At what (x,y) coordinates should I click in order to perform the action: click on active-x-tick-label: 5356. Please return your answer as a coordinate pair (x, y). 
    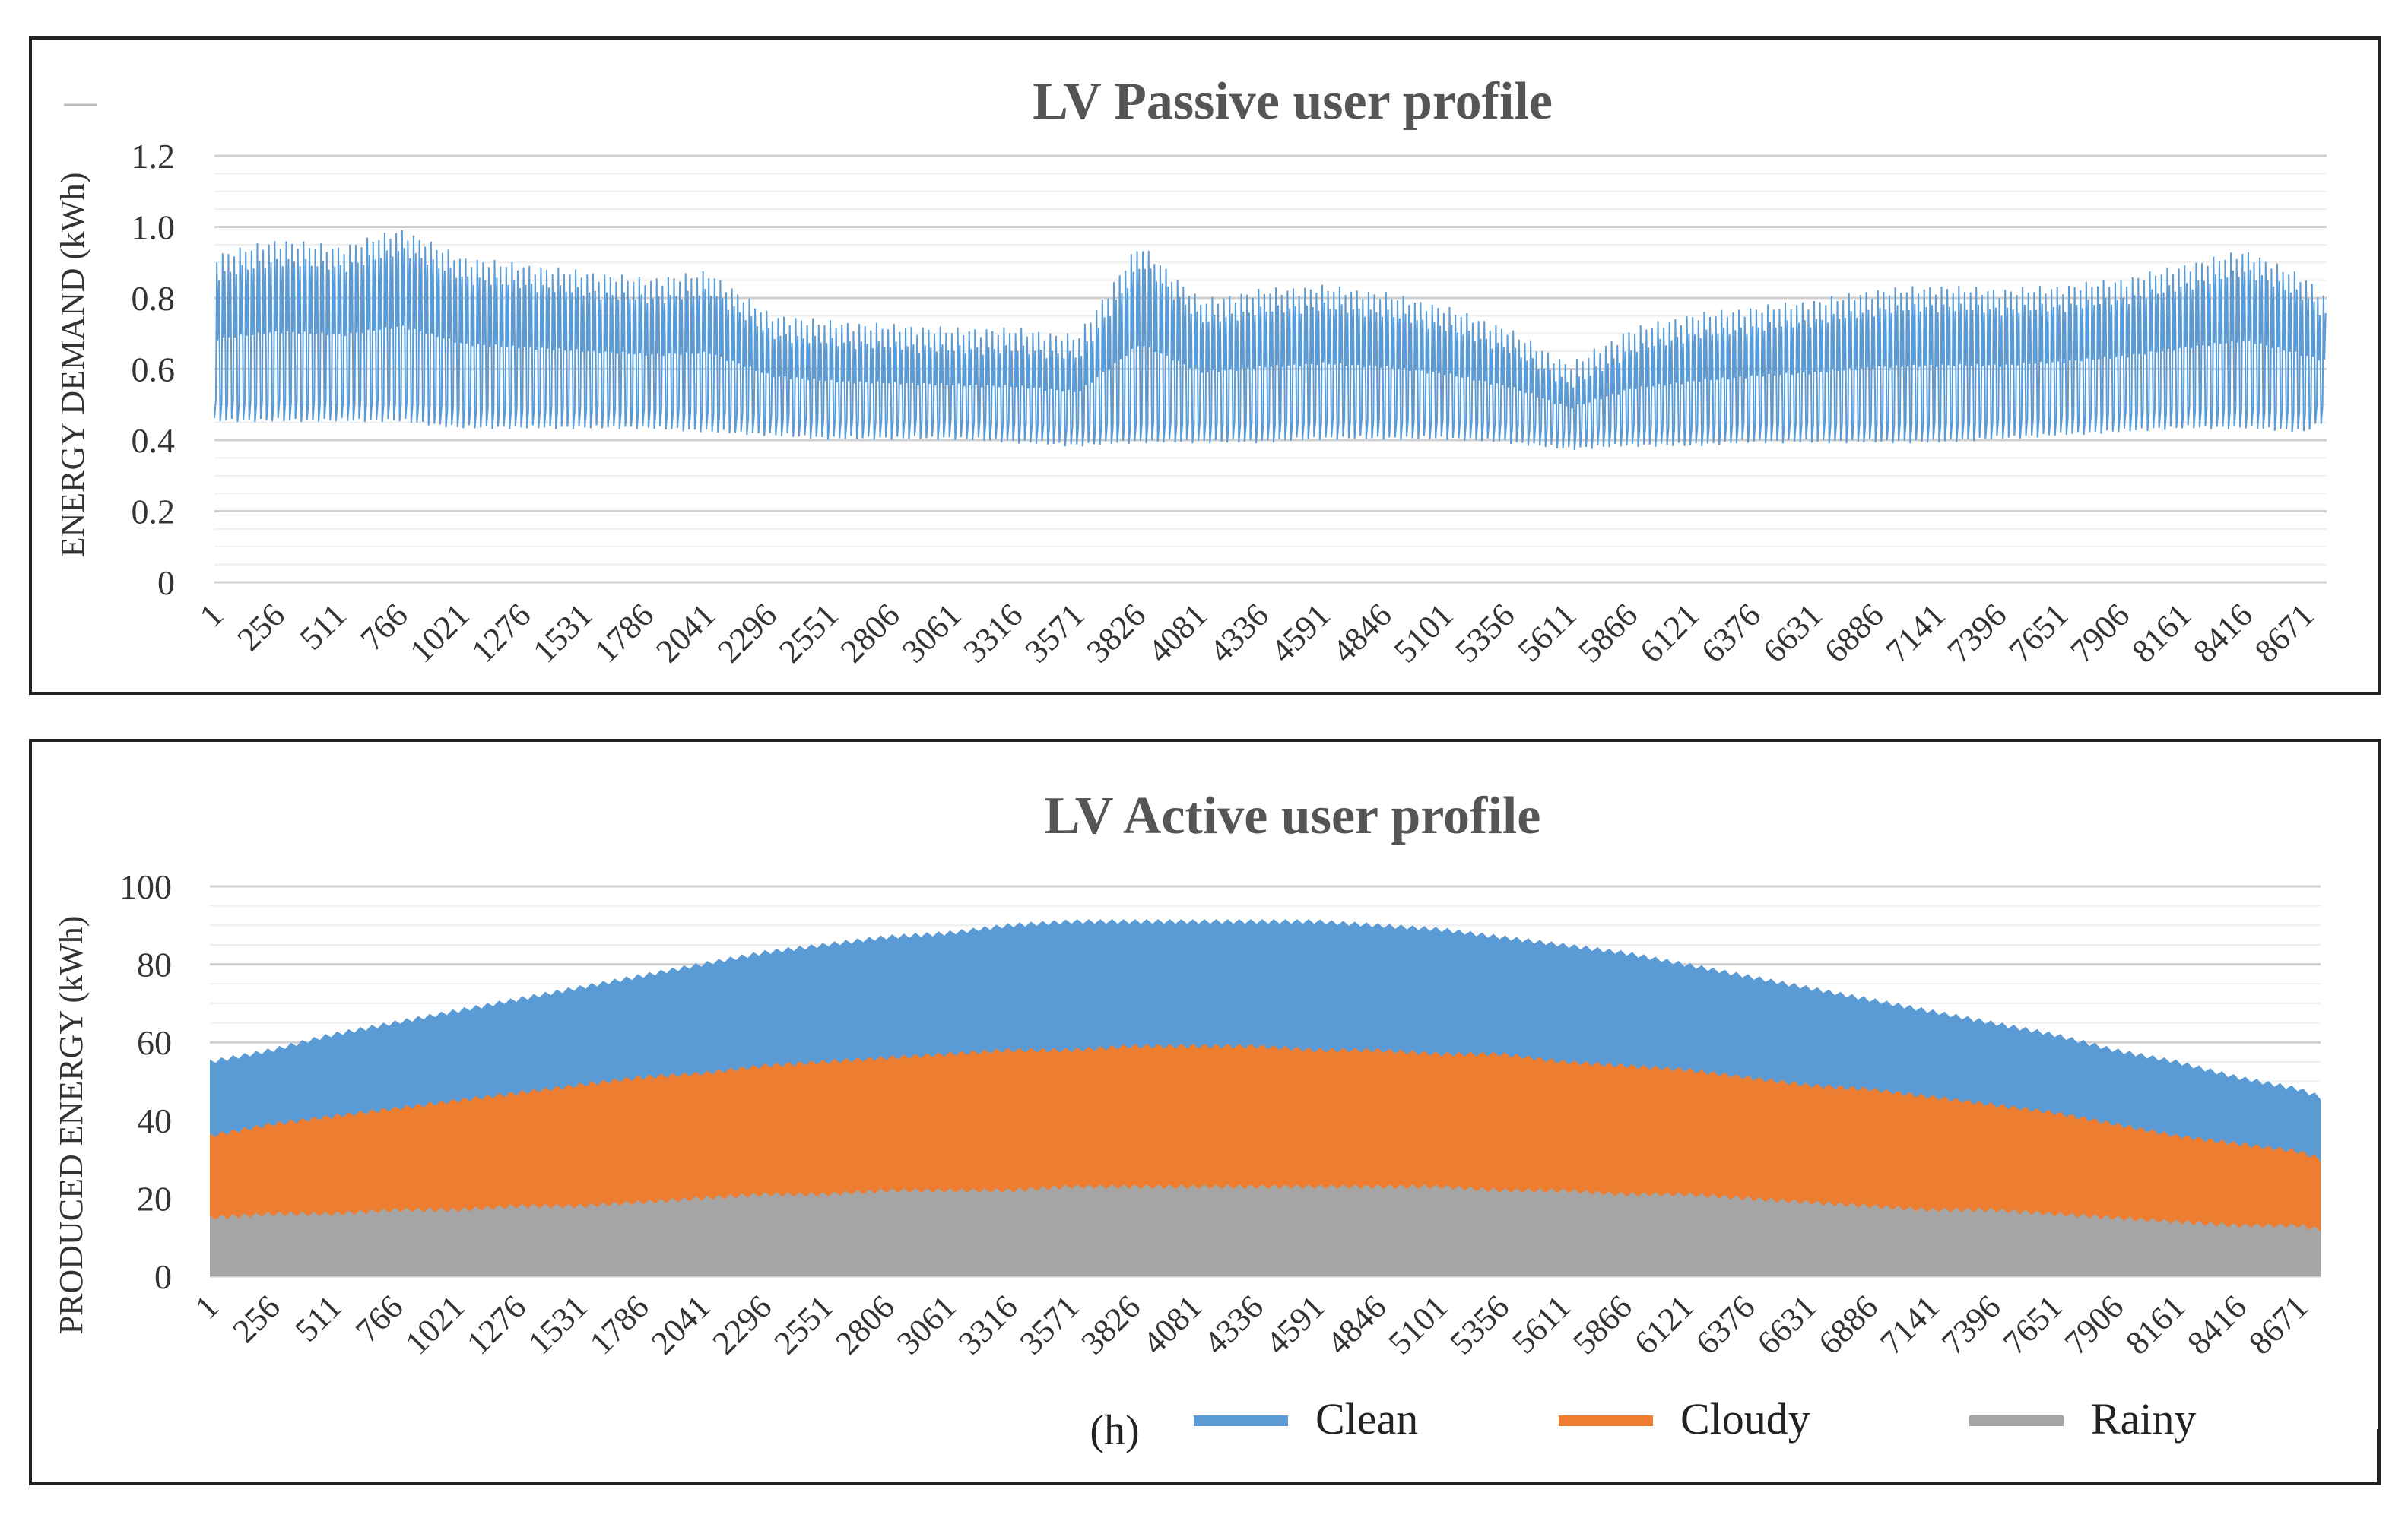
    Looking at the image, I should click on (1479, 1324).